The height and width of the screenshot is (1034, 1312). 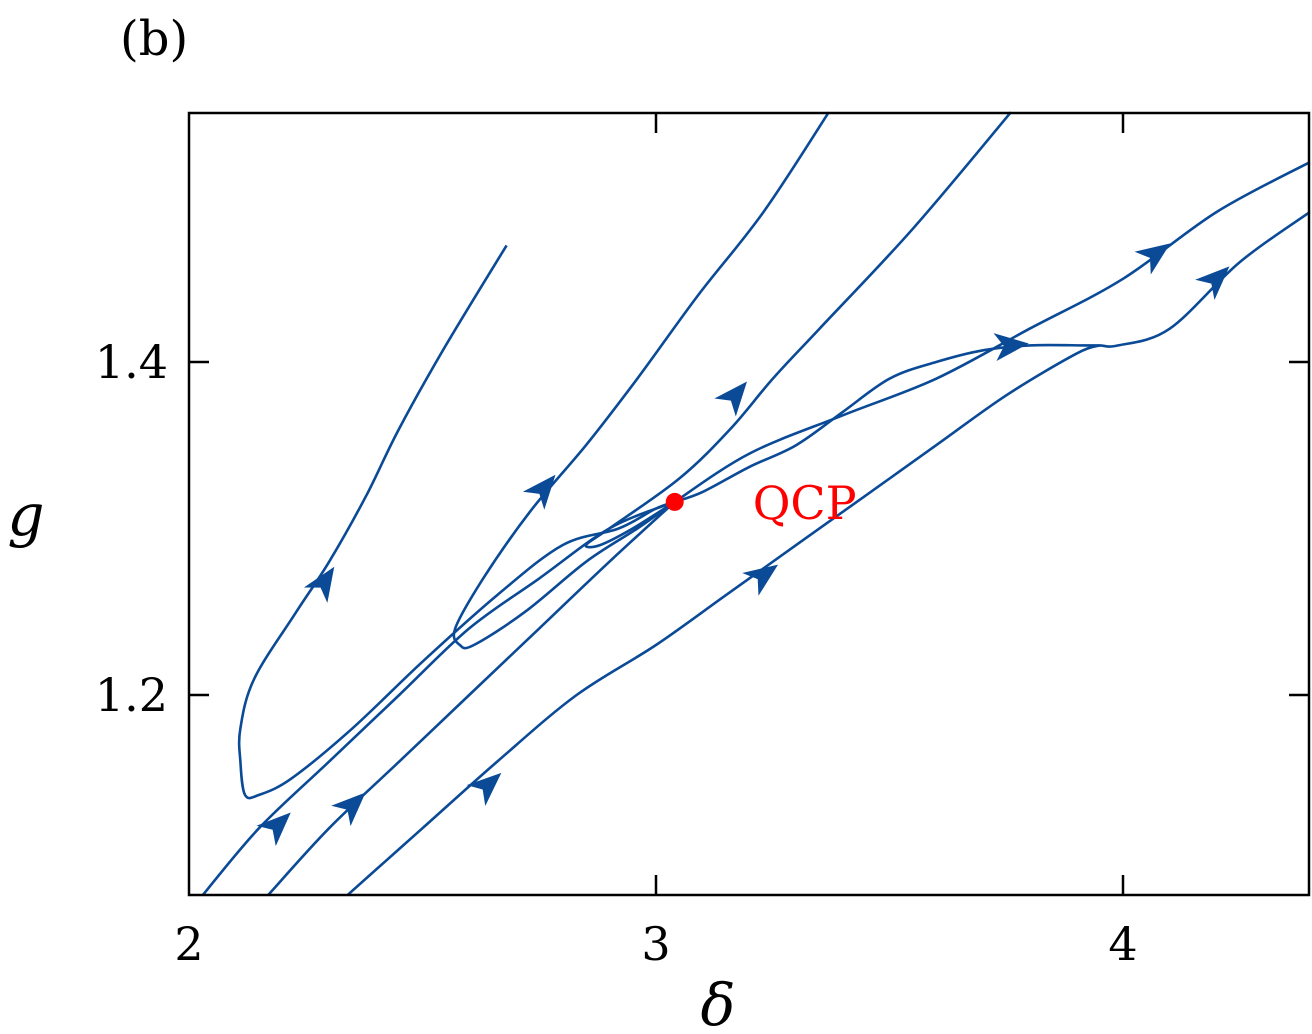 I want to click on x-tick-label-4: 4, so click(x=1122, y=944).